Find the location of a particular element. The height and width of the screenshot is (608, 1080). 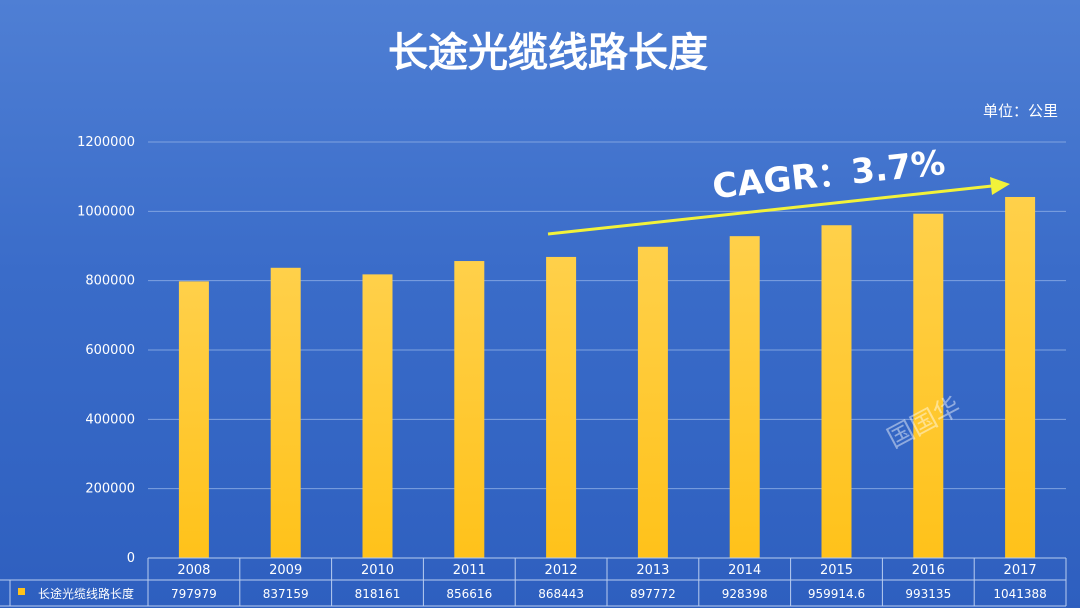

category-label: 2009 is located at coordinates (285, 570).